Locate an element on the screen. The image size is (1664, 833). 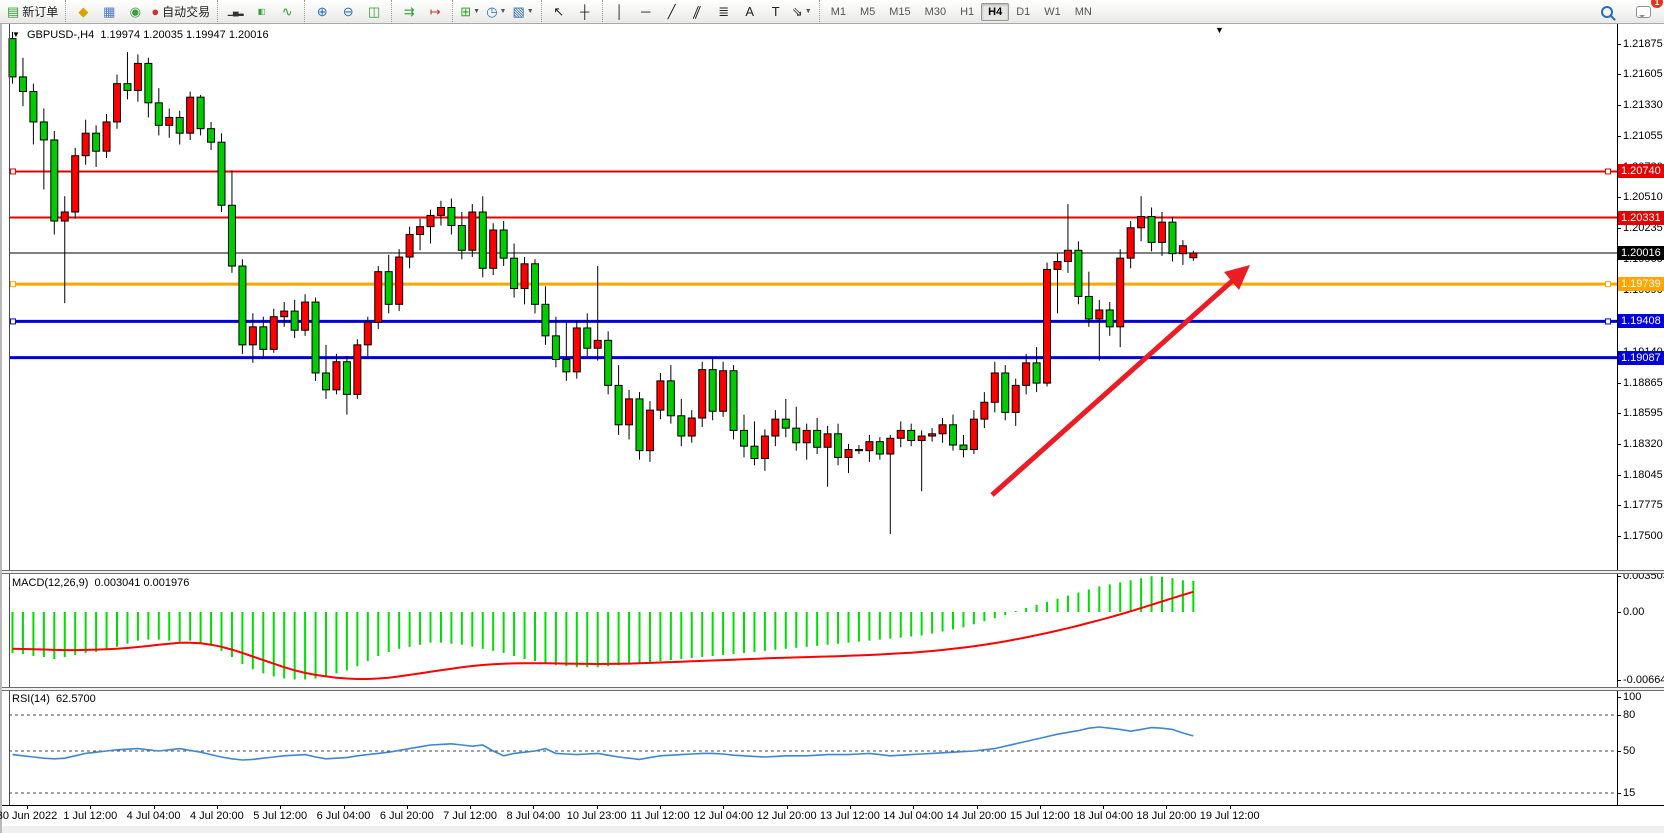
text-label-button: T is located at coordinates (776, 12).